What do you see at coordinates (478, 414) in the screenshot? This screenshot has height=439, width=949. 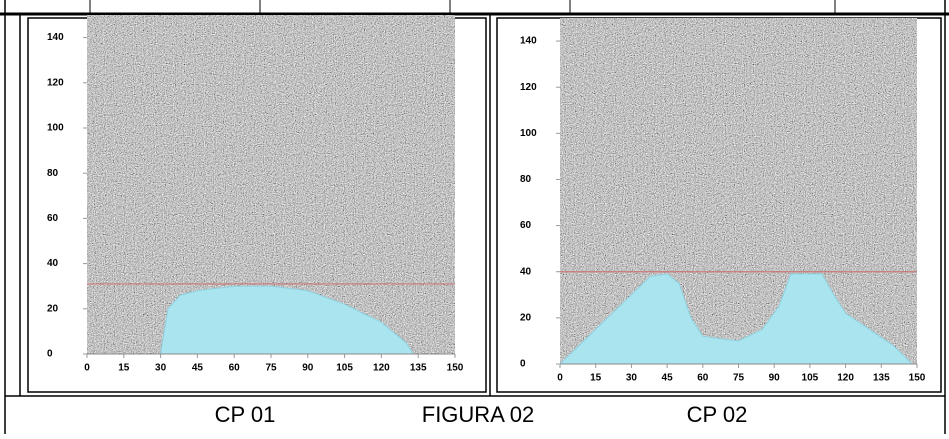 I see `figure-caption: FIGURA 02` at bounding box center [478, 414].